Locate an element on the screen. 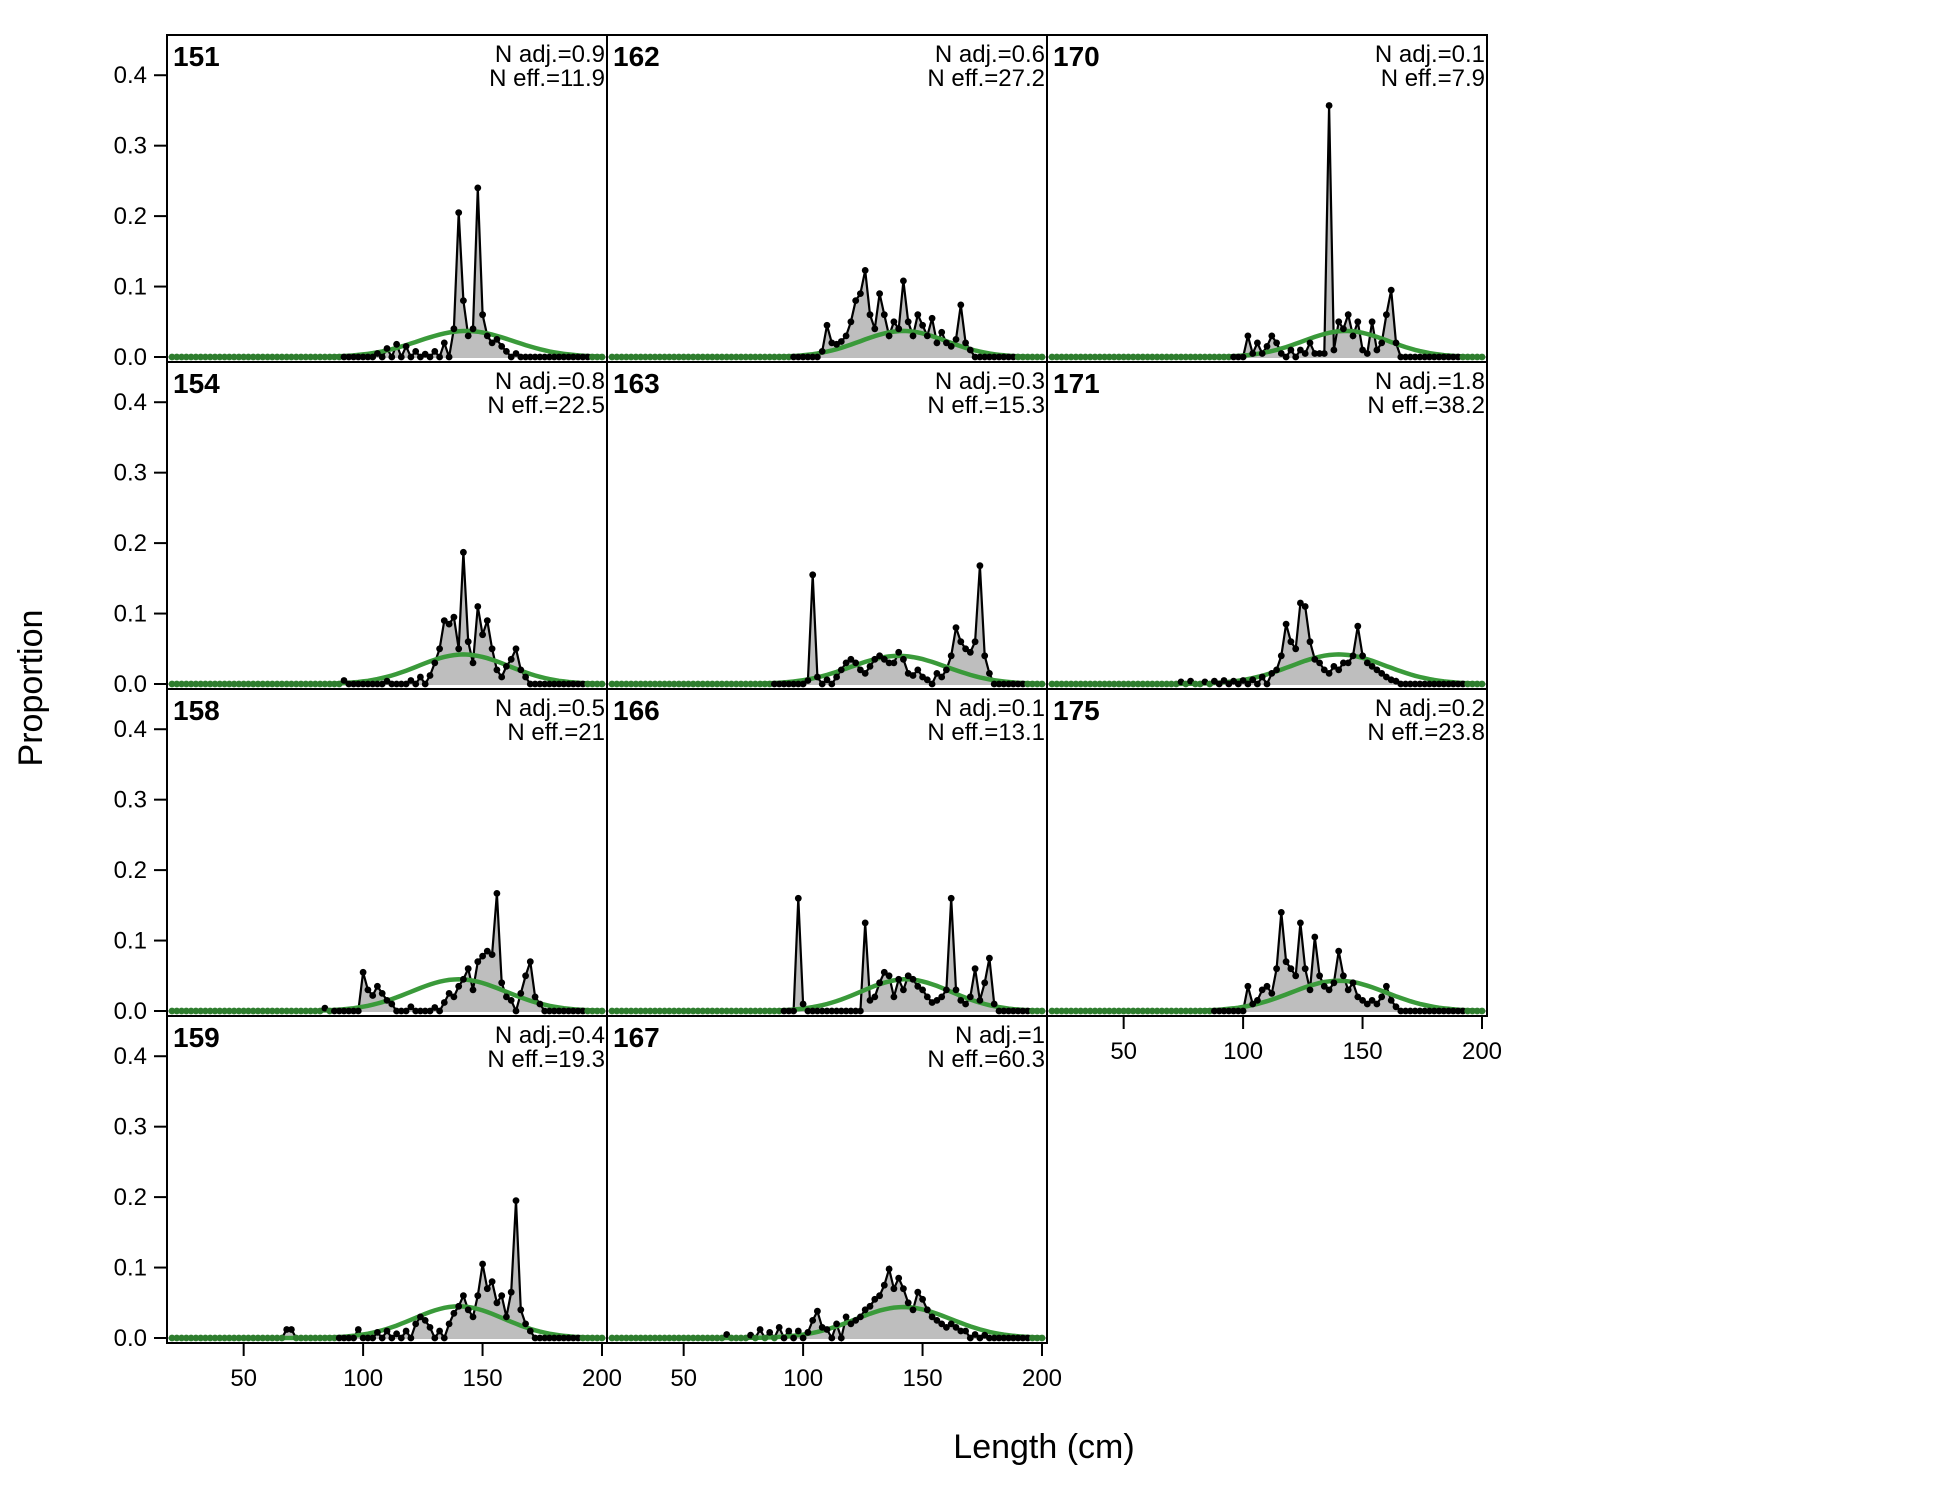  n-eff-label: N eff.=60.3 is located at coordinates (986, 1059).